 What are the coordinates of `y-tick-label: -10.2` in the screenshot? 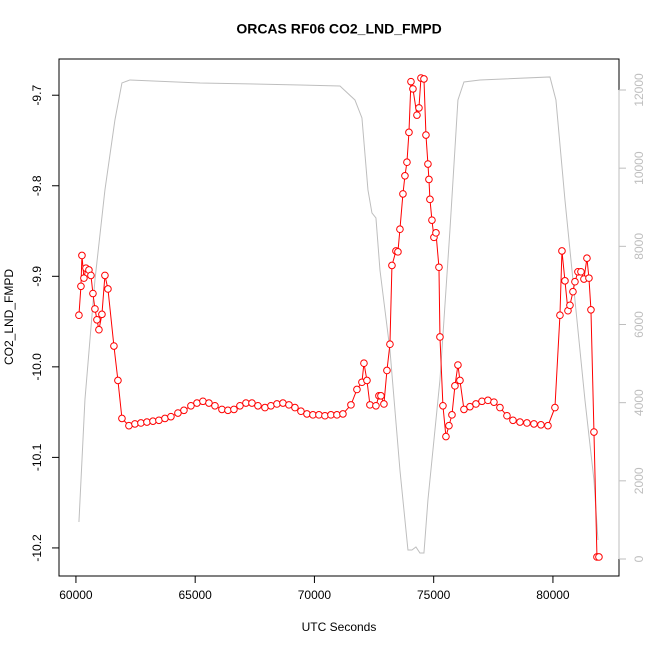 It's located at (37, 548).